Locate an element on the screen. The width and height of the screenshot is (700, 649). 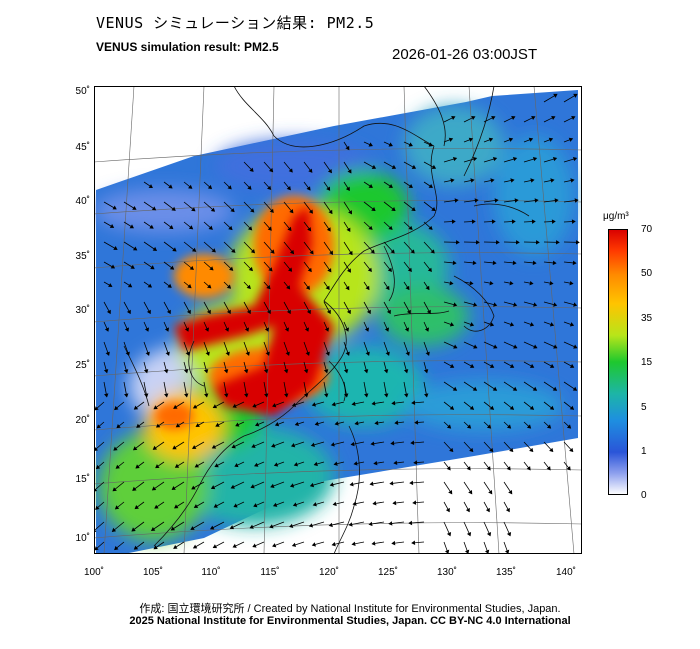
lon-label-105: 105˚ is located at coordinates (152, 572).